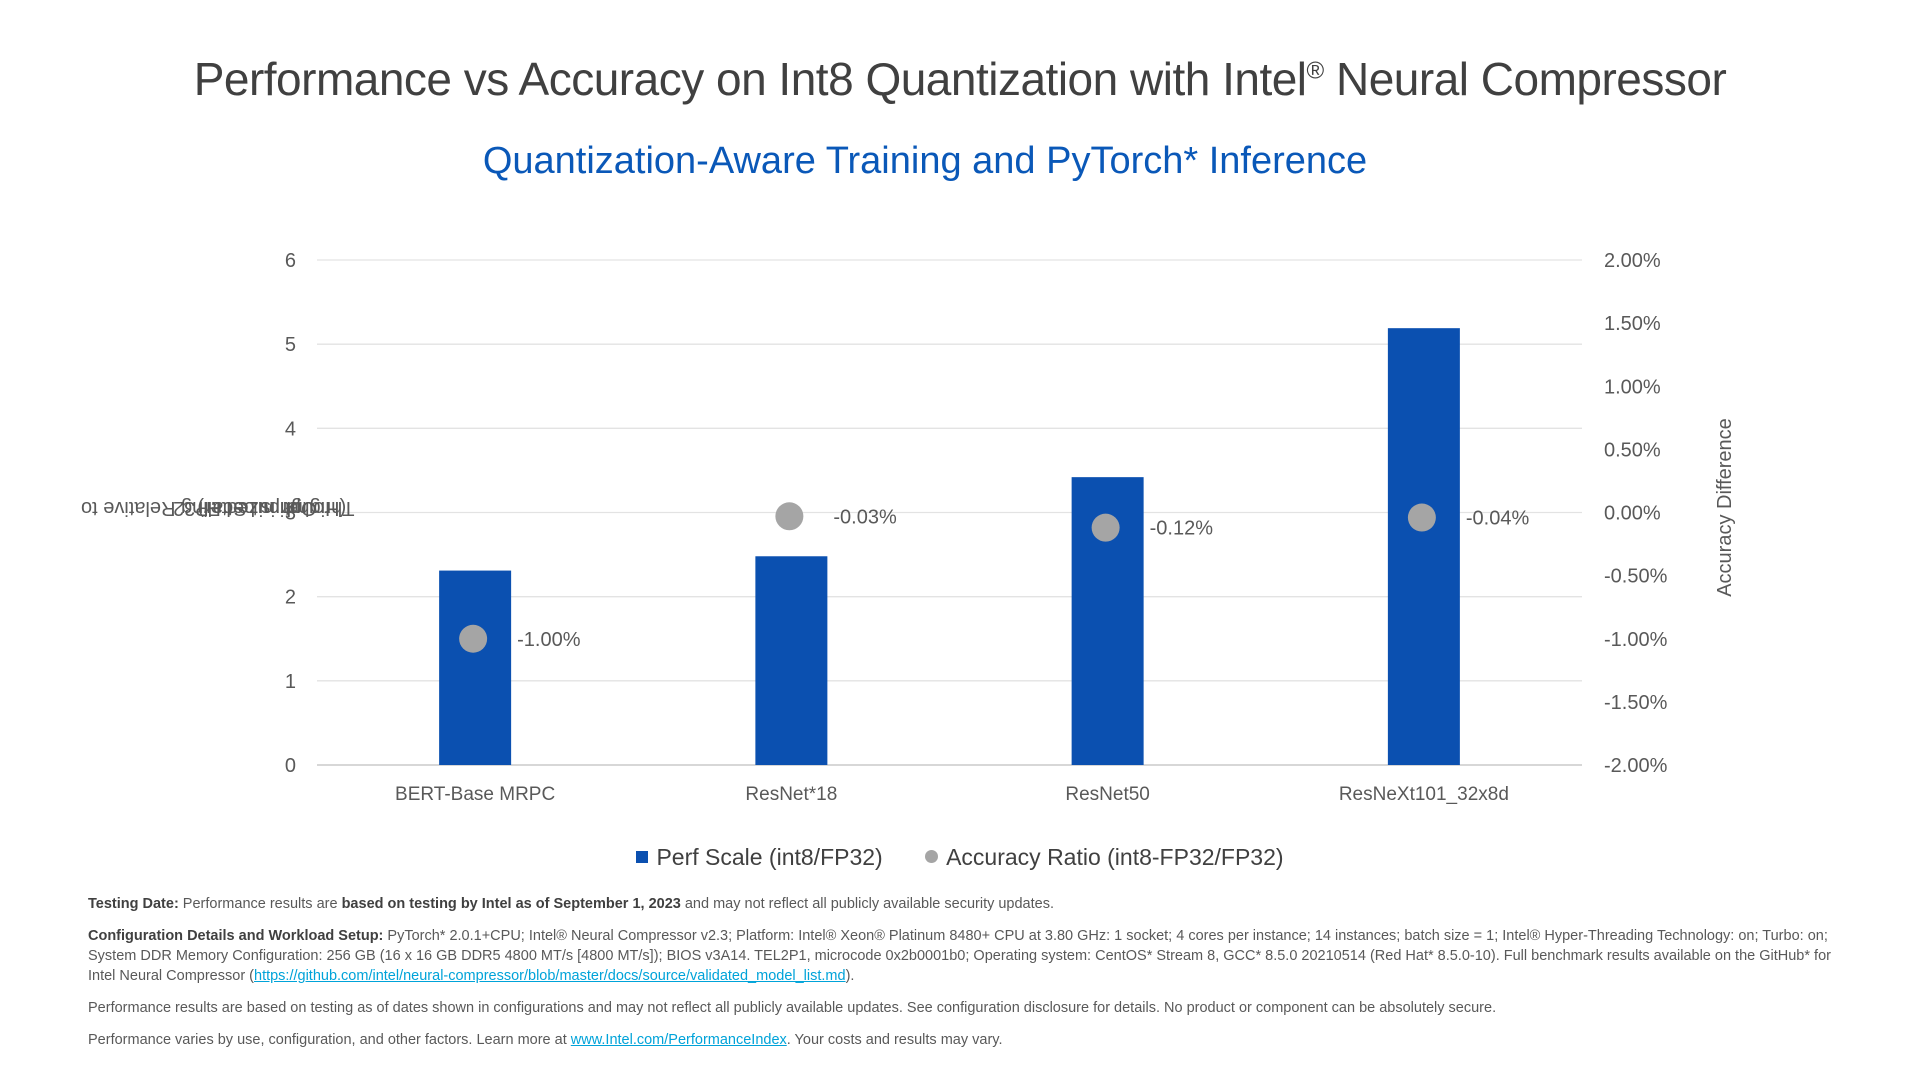 Image resolution: width=1920 pixels, height=1080 pixels. I want to click on legend-swatch-dot, so click(932, 856).